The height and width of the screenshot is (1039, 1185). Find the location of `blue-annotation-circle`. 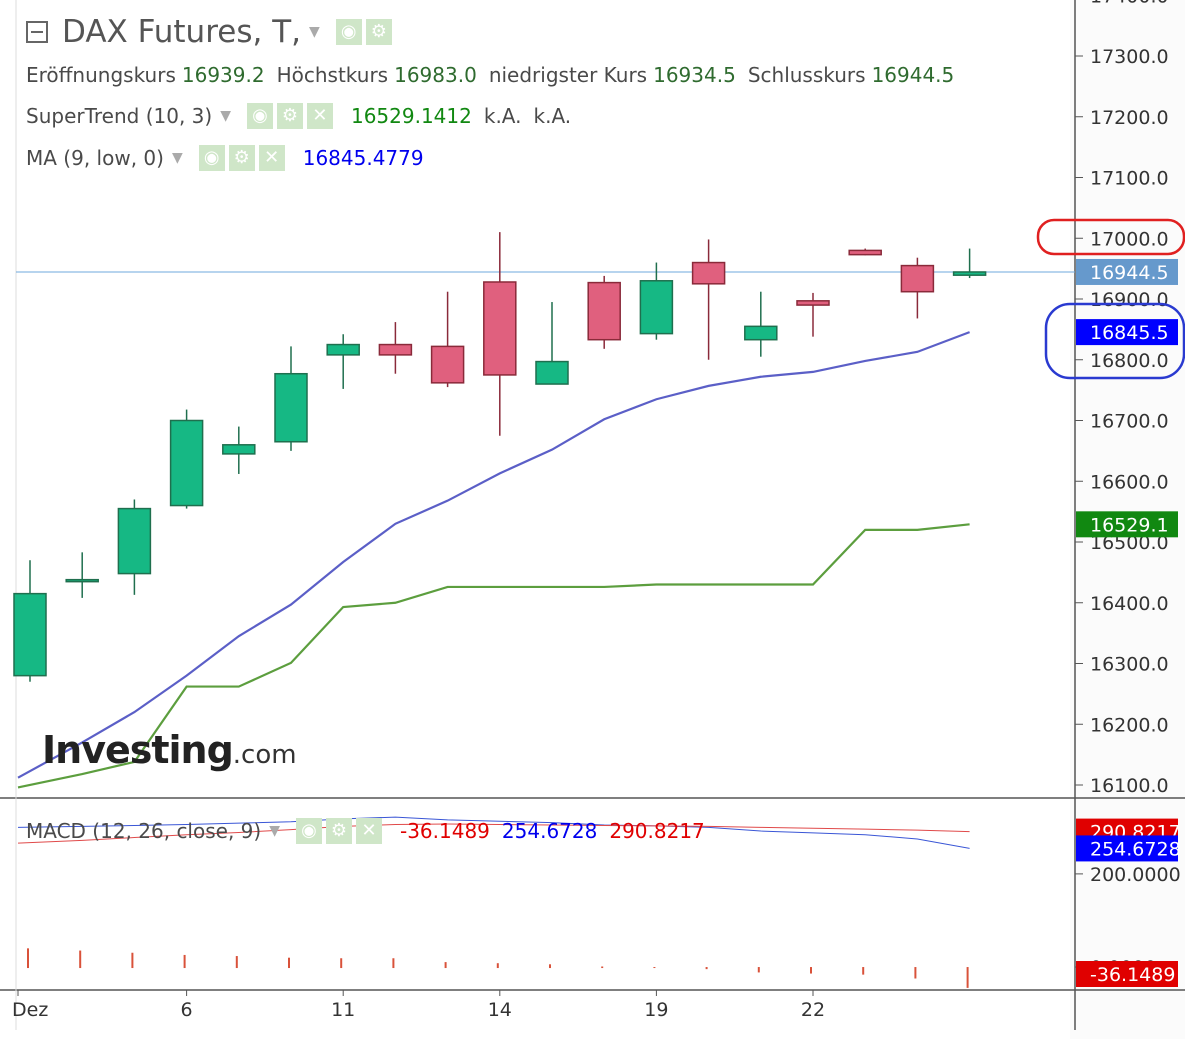

blue-annotation-circle is located at coordinates (1114, 341).